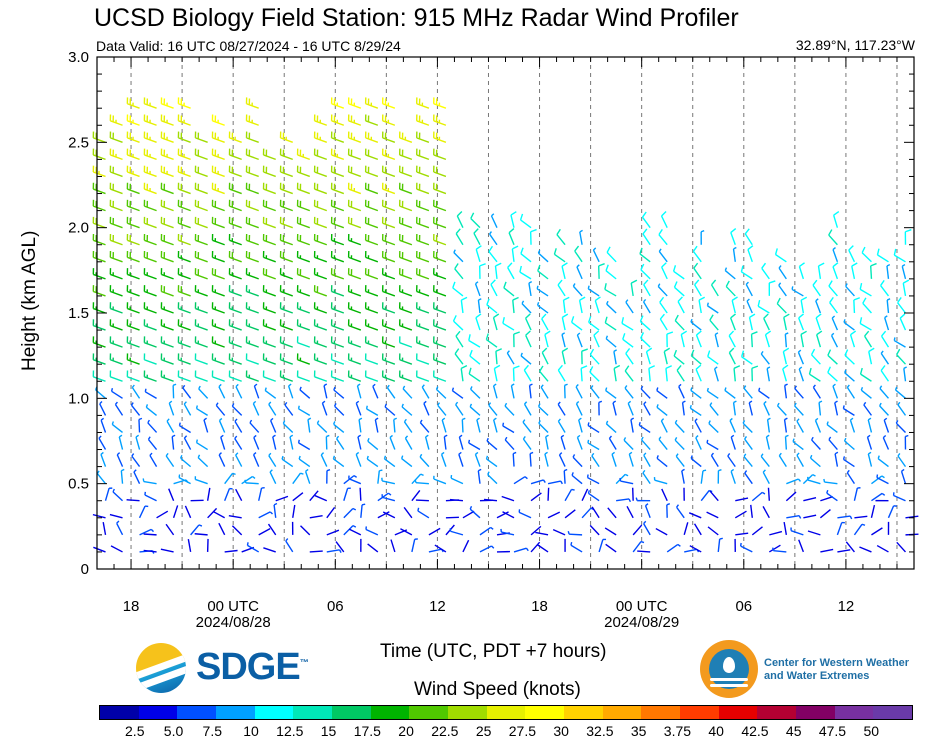  I want to click on x-tick-label: 00 UTC, so click(642, 606).